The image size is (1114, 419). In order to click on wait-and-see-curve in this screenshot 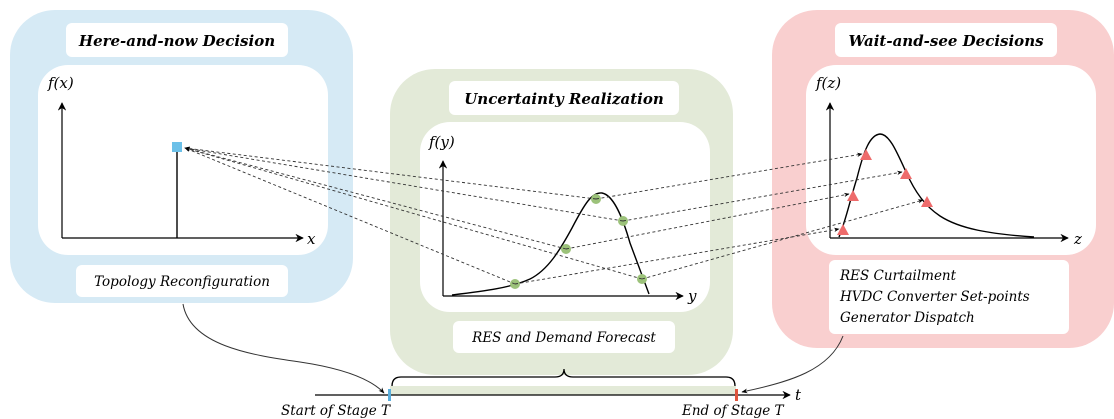, I will do `click(936, 185)`.